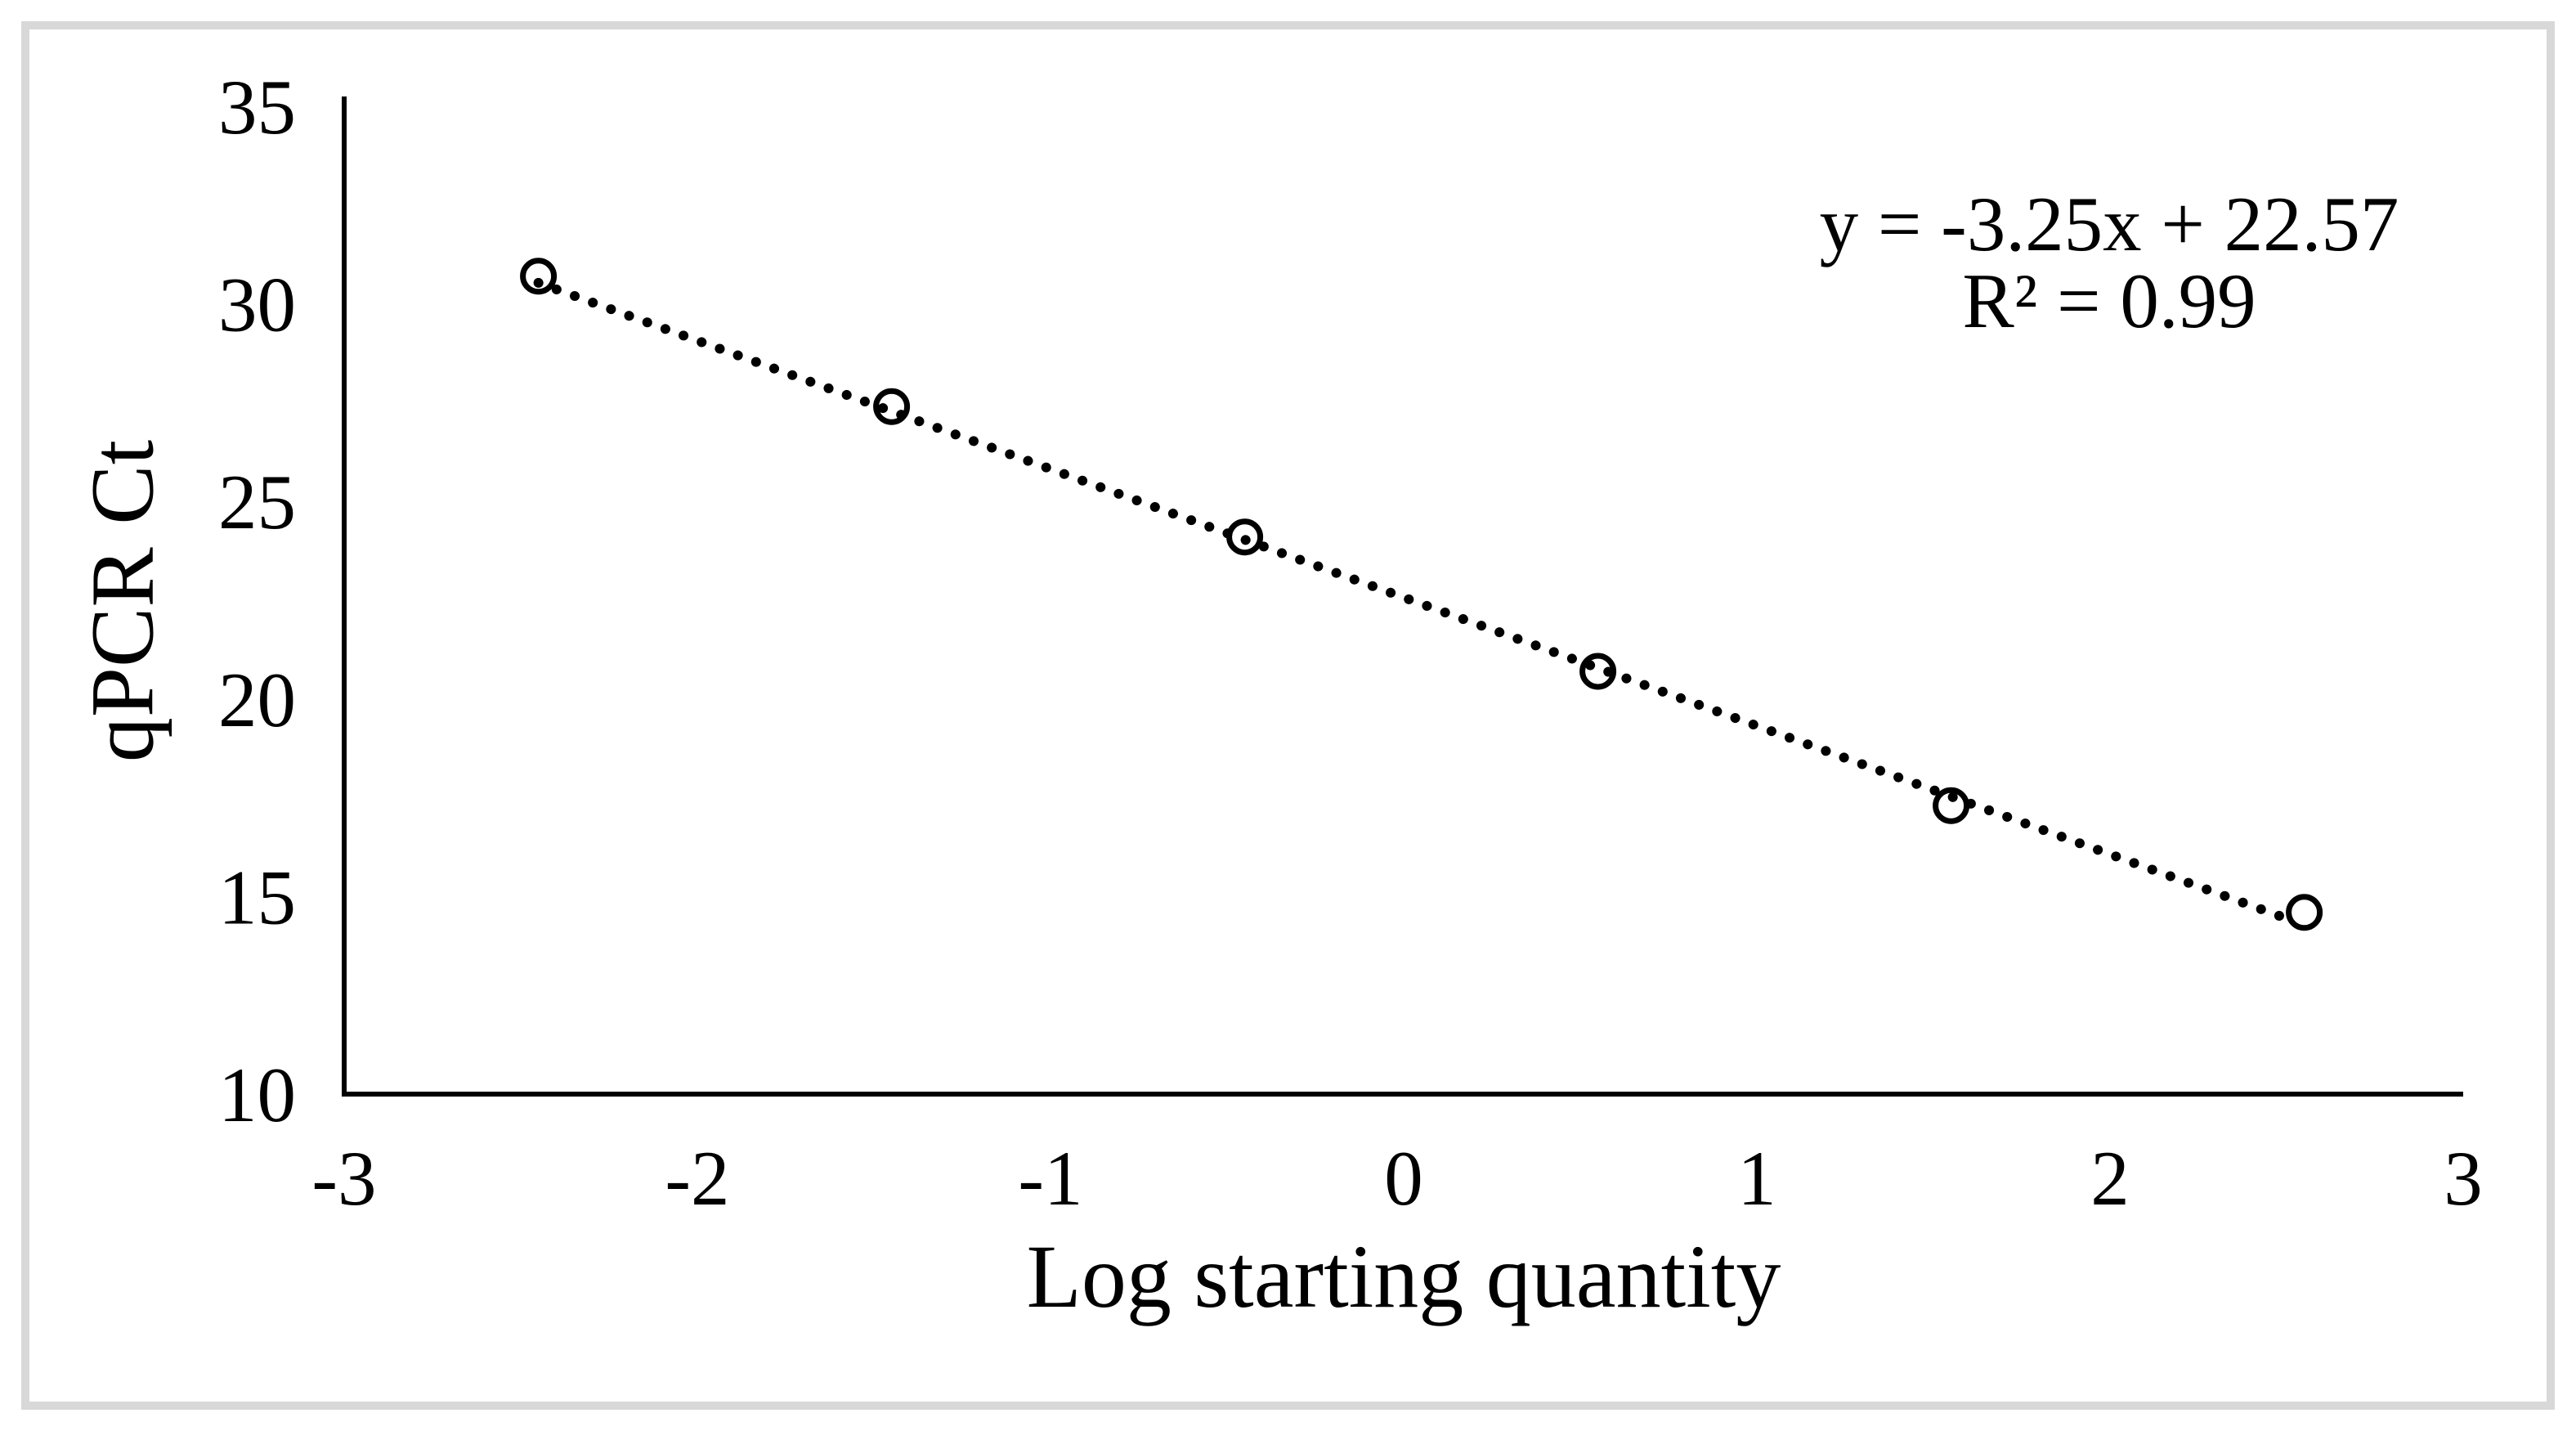  I want to click on x-tick-label: 0, so click(1404, 1178).